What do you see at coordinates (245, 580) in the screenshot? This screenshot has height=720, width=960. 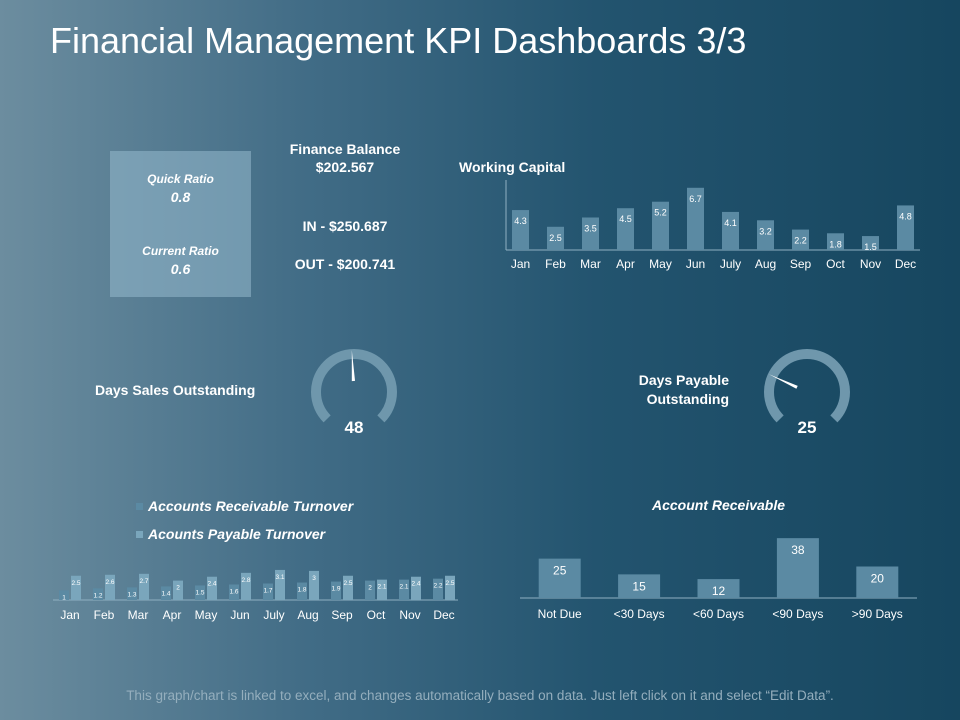 I see `data-label: 2.8` at bounding box center [245, 580].